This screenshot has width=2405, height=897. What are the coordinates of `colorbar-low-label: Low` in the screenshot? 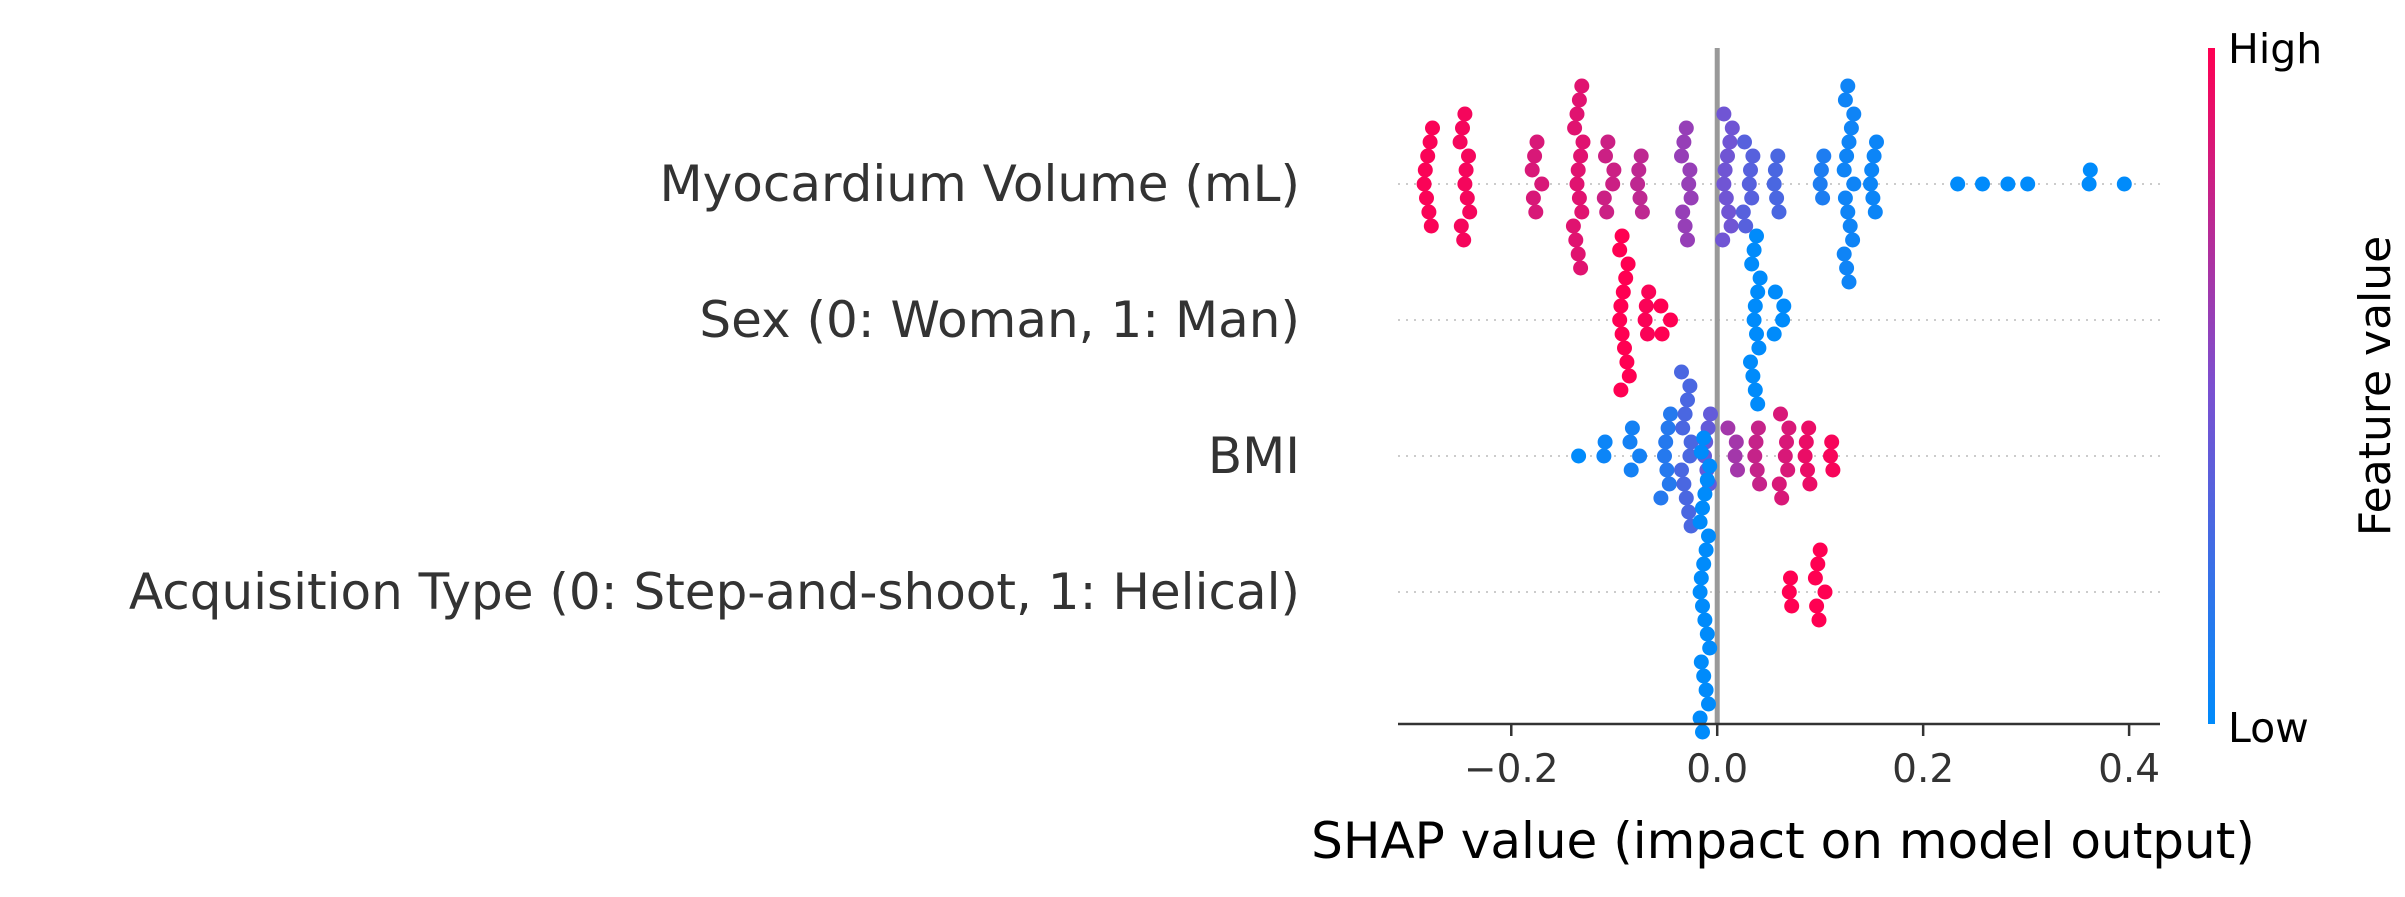 It's located at (2268, 728).